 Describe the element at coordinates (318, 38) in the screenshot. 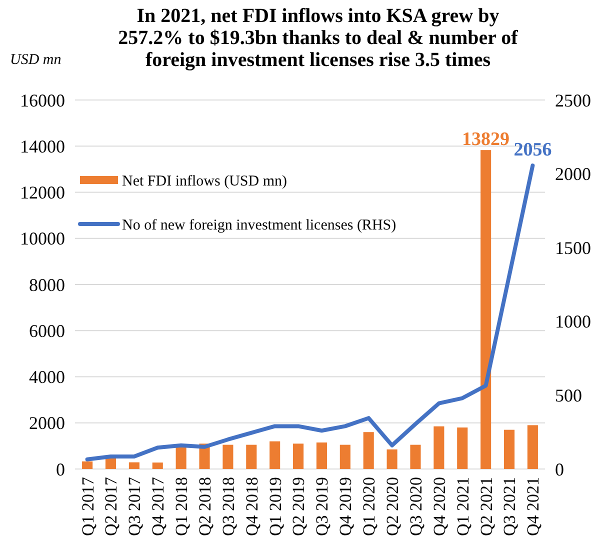

I see `chart-title: In 2021, net FDI inflows into KSA grew by 257.2% to $19.3bn thanks to deal & number of foreign investment licenses rise 3.5 times` at that location.